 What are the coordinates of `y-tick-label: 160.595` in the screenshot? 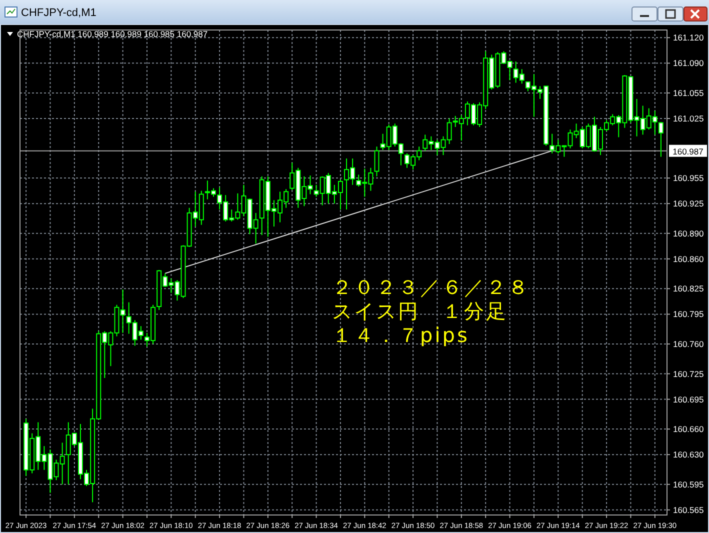 It's located at (688, 484).